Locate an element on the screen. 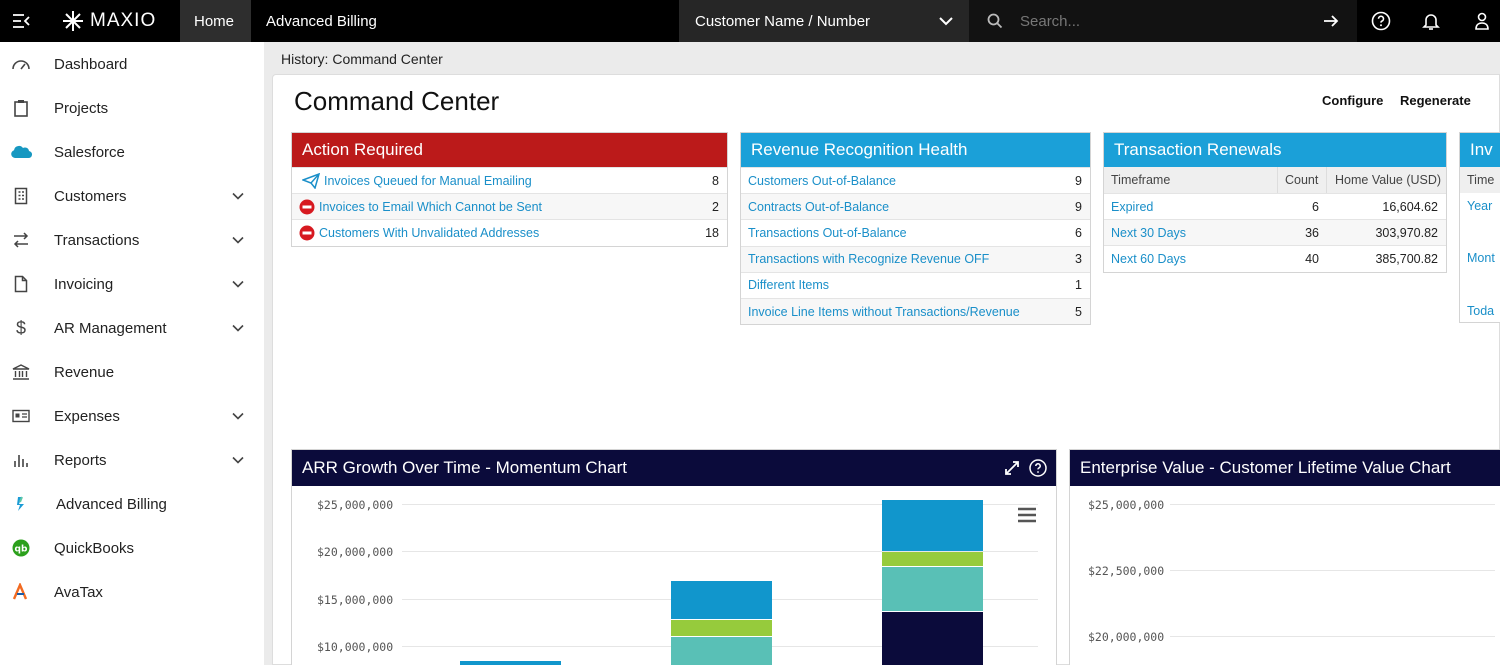  sidebar-item-label: Customers is located at coordinates (90, 196).